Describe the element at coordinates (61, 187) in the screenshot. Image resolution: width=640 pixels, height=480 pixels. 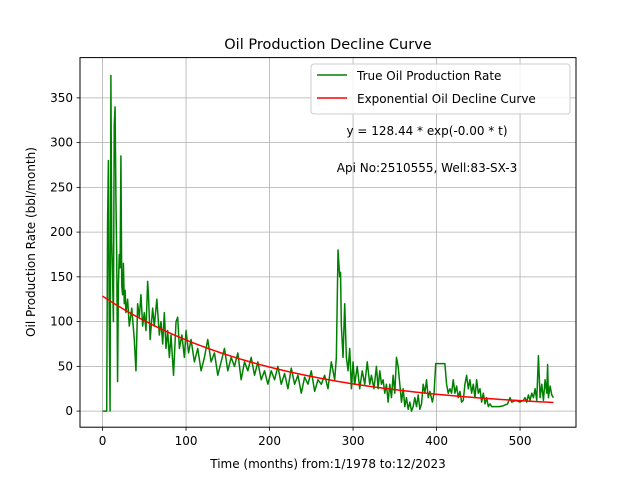
I see `y-tick-label: 250` at that location.